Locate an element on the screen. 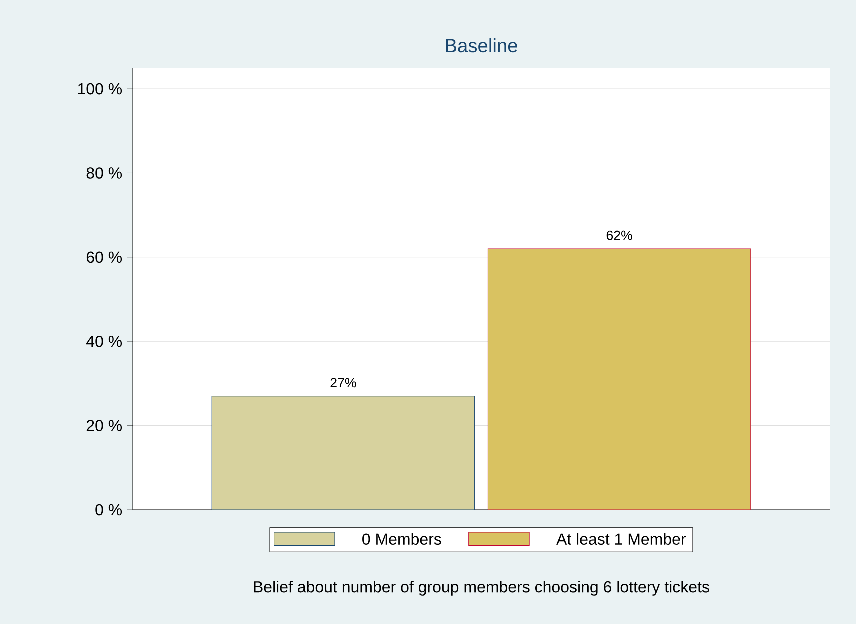 Image resolution: width=856 pixels, height=624 pixels. data-label: 62% is located at coordinates (619, 235).